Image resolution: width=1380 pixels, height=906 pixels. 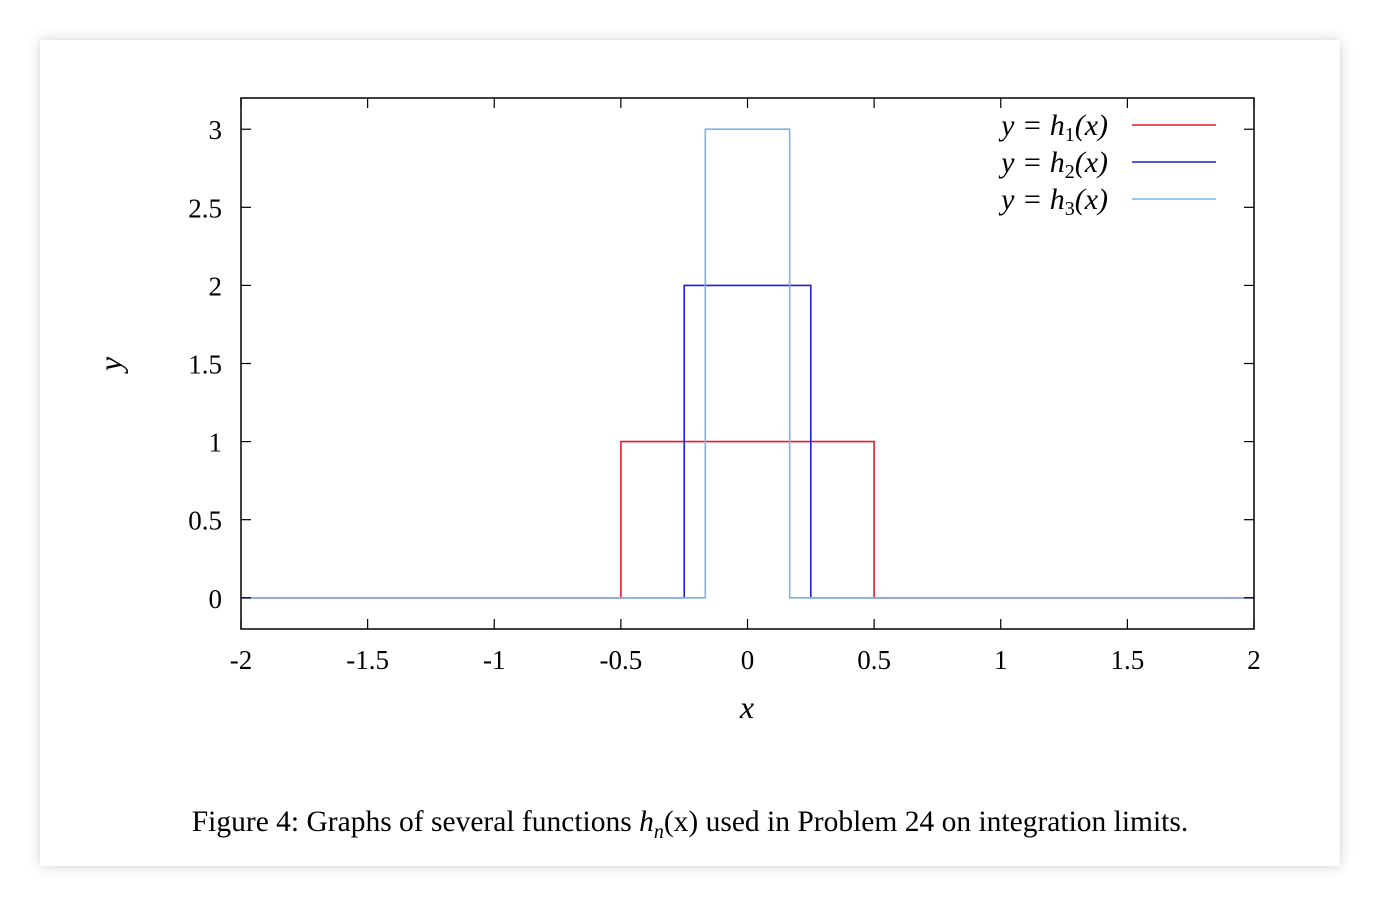 I want to click on x-tick-label: 0, so click(x=748, y=660).